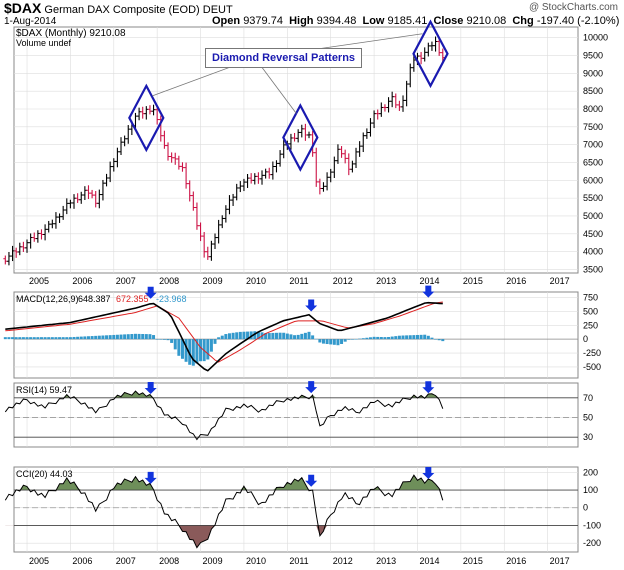 The image size is (624, 570). I want to click on rsi-y-tick-label: 30, so click(588, 437).